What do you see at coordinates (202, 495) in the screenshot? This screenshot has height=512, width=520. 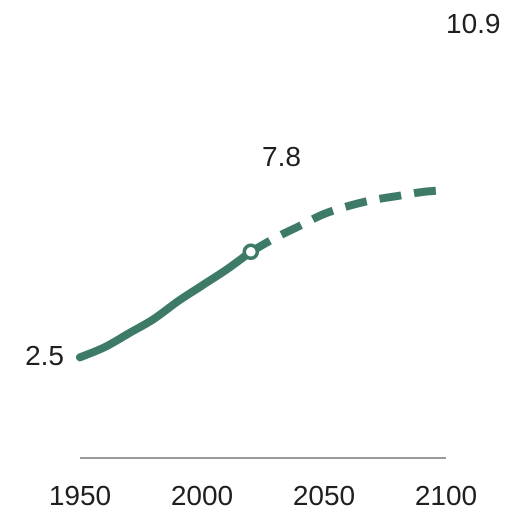 I see `x-tick-label-2000: 2000` at bounding box center [202, 495].